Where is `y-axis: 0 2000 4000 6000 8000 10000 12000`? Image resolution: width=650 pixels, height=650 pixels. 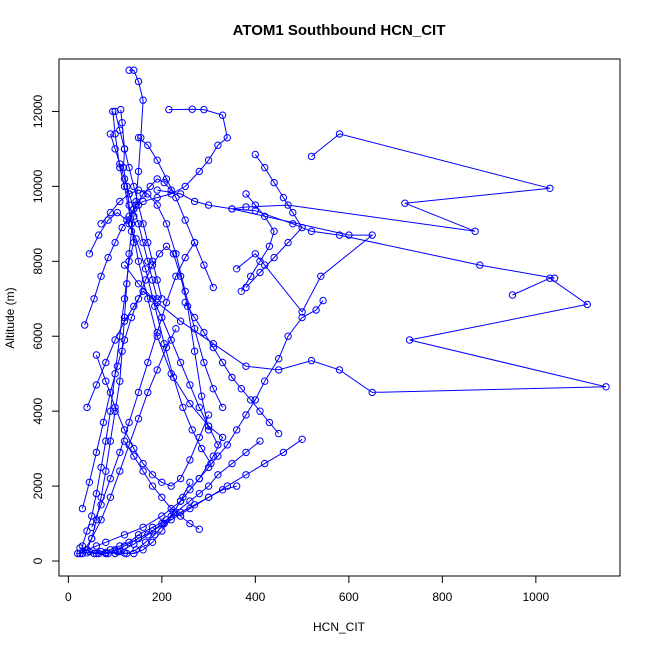
y-axis: 0 2000 4000 6000 8000 10000 12000 is located at coordinates (45, 329).